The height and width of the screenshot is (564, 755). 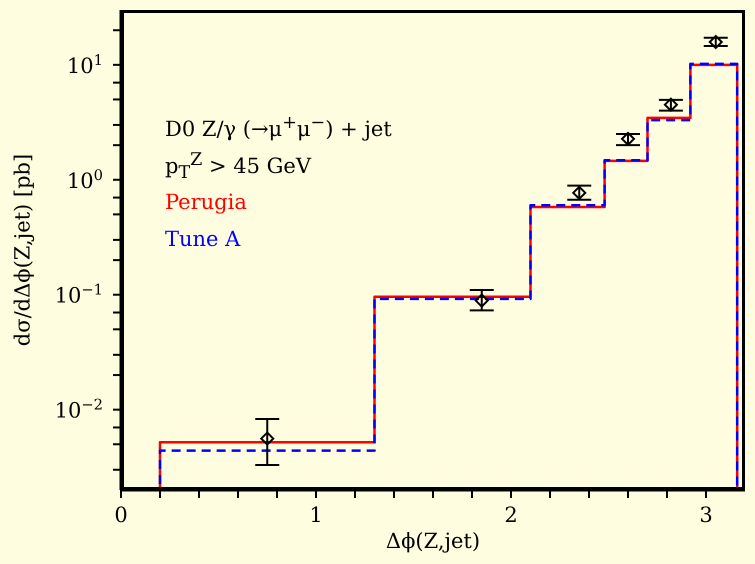 I want to click on x-tick-label: 3, so click(x=706, y=515).